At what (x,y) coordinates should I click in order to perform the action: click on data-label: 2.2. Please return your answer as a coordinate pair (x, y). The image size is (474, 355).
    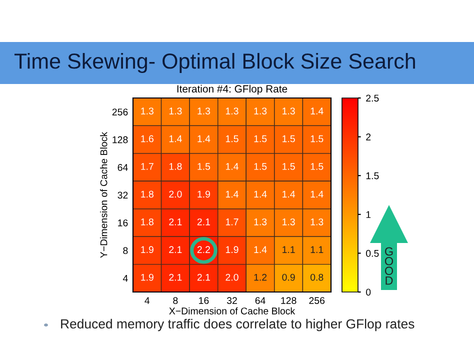
    Looking at the image, I should click on (203, 249).